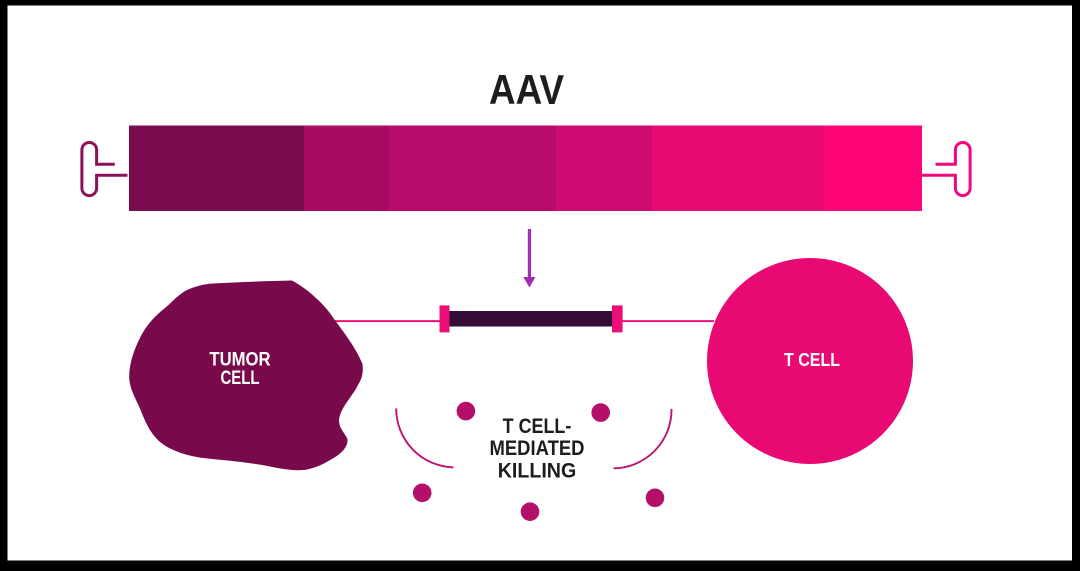  I want to click on svg-text: CELL, so click(240, 378).